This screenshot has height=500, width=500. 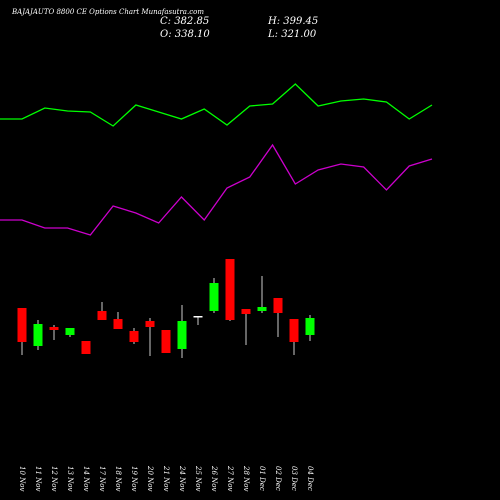 I want to click on x-tick-label: 19 Nov, so click(x=134, y=478).